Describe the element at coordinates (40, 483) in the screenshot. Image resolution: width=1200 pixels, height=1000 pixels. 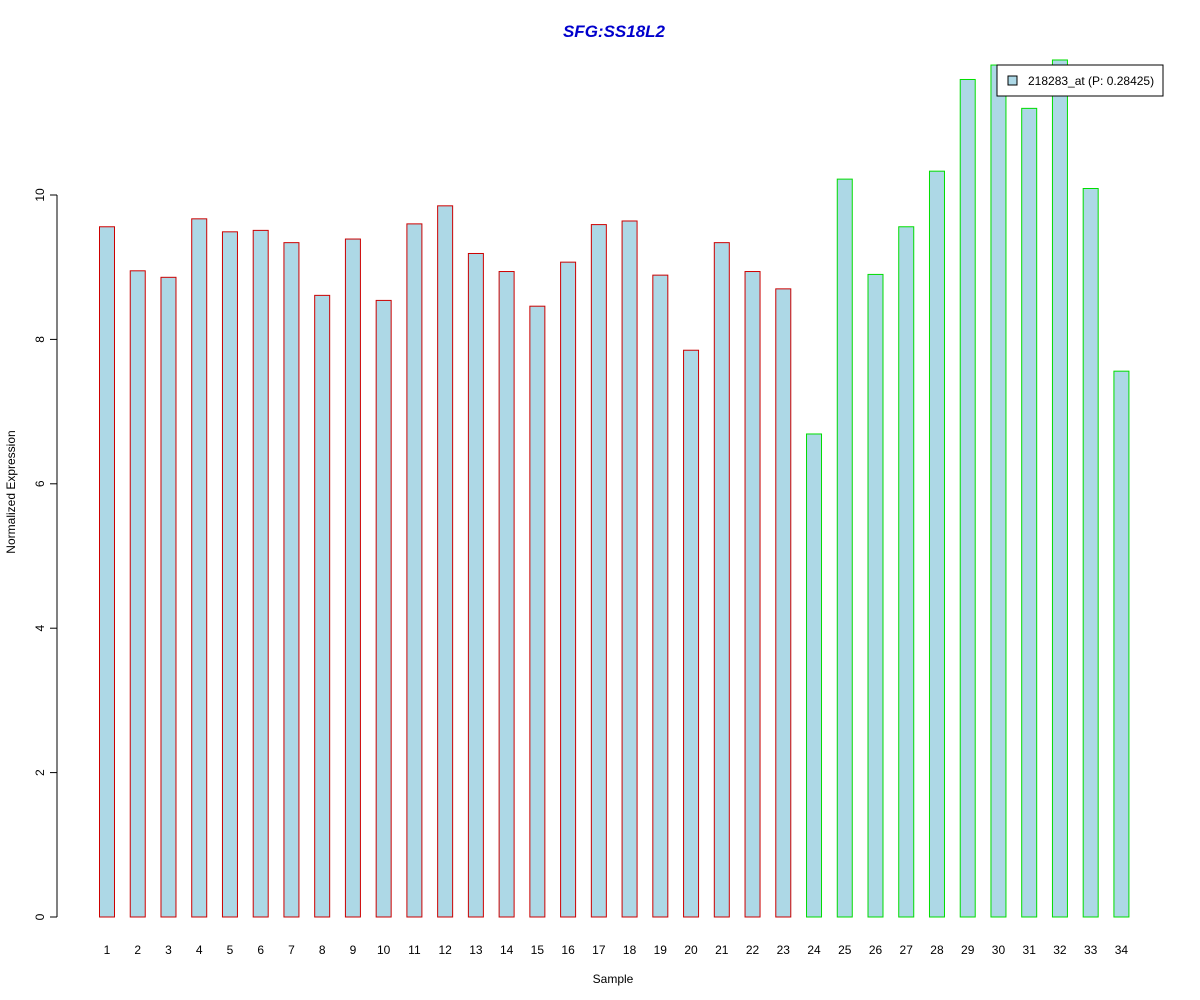
I see `y-tick-label: 6` at that location.